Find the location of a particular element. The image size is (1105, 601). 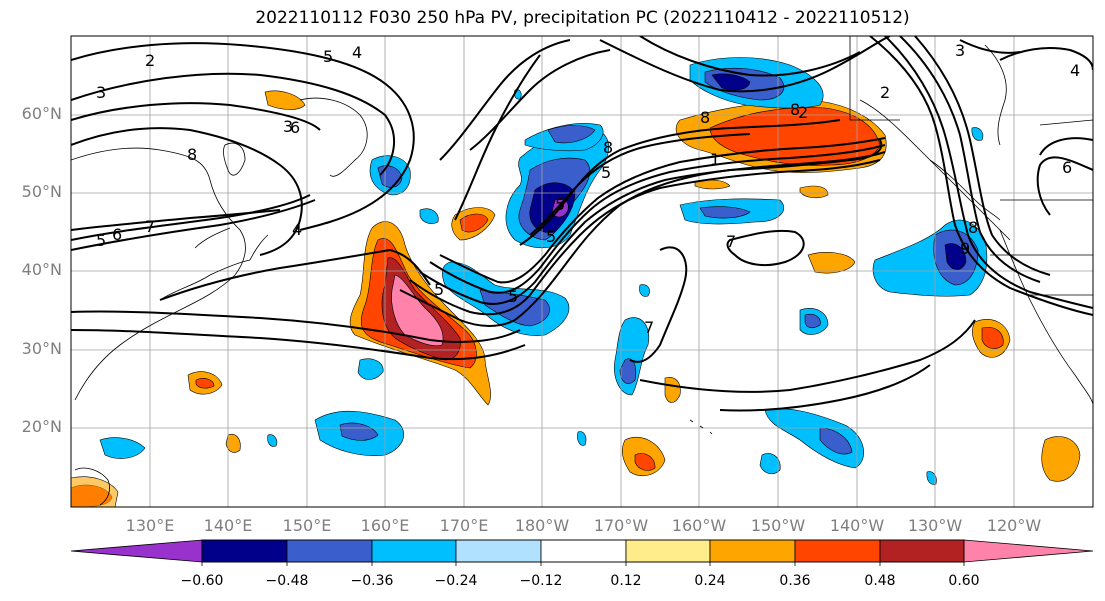

lon-label: 150°W is located at coordinates (778, 525).